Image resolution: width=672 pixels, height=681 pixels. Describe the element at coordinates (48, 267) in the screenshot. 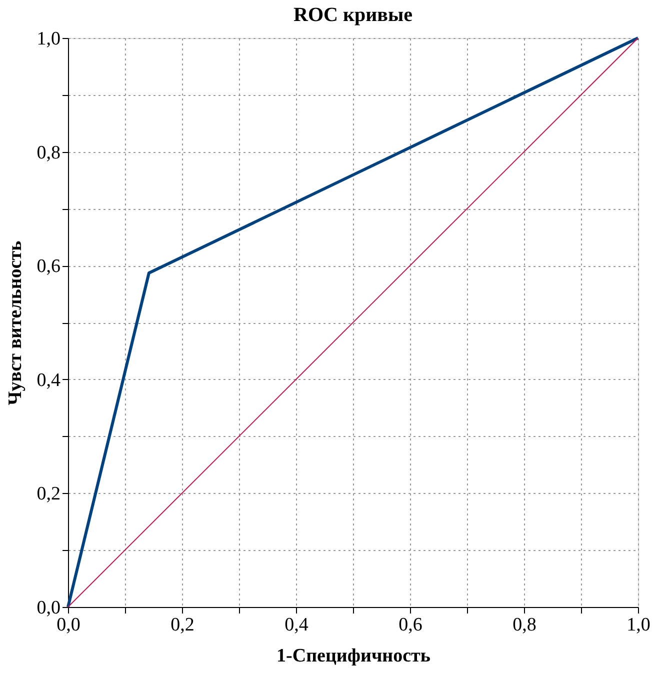

I see `y-tick-label: 0,6` at that location.